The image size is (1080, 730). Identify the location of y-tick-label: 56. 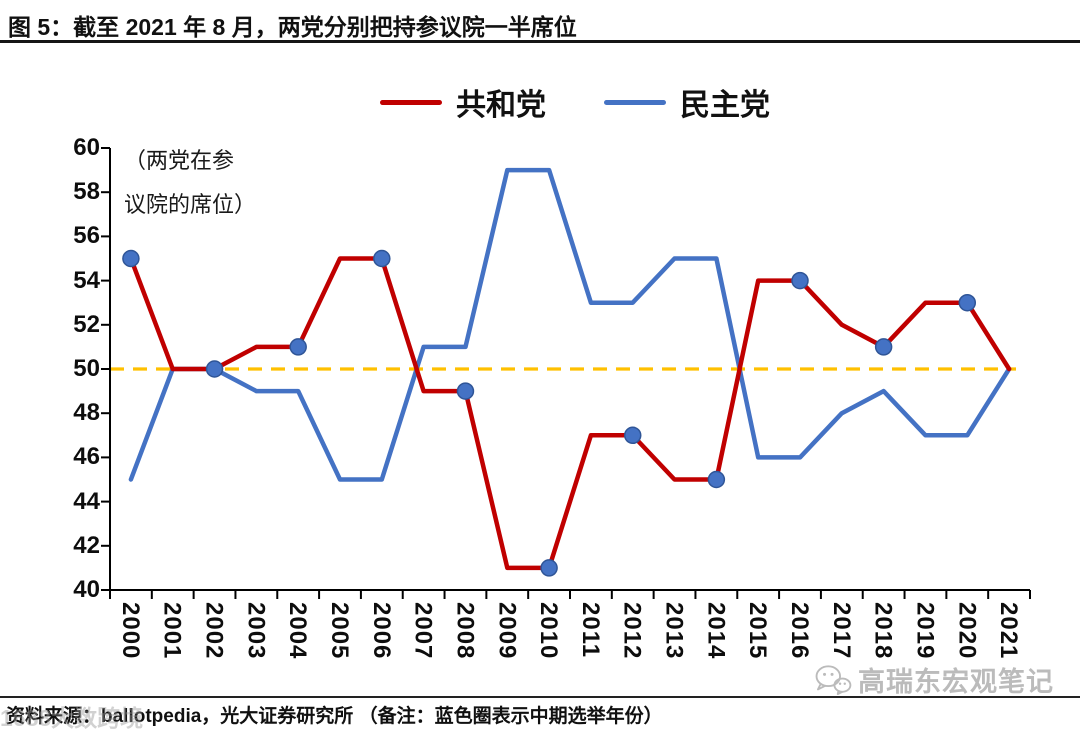
(86, 236).